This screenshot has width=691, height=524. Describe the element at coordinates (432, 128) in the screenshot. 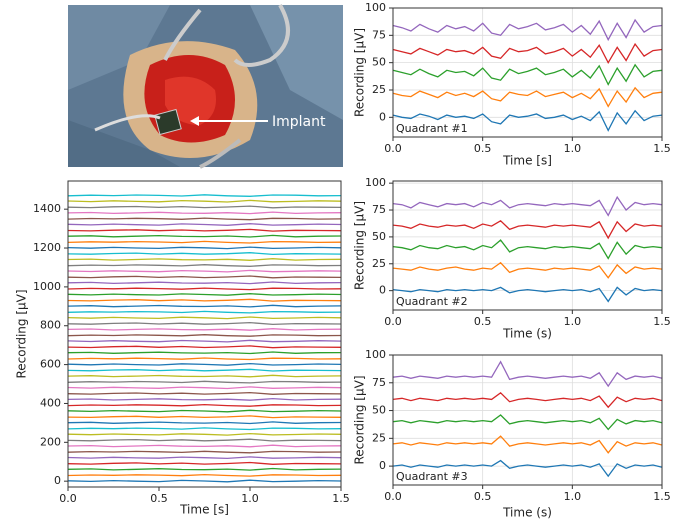

I see `annotation: Quadrant #1` at that location.